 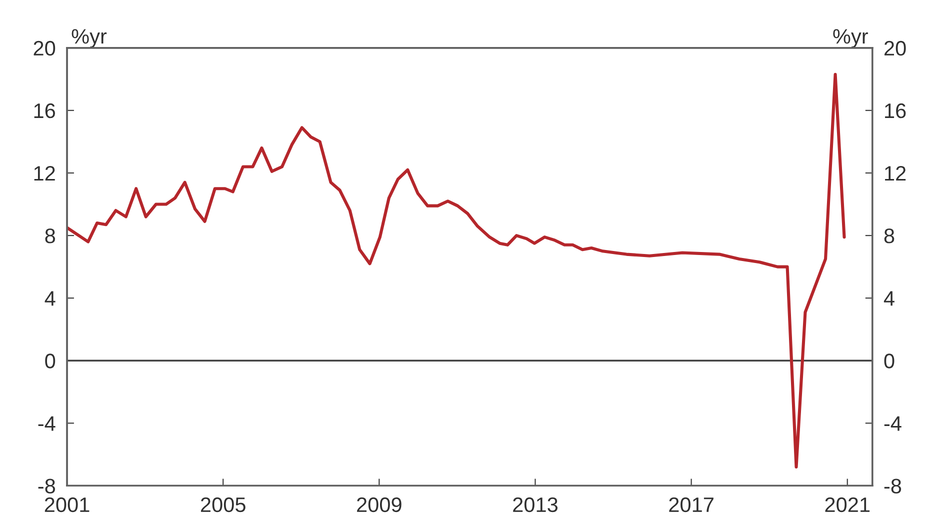 What do you see at coordinates (67, 504) in the screenshot?
I see `x-tick-label: 2001` at bounding box center [67, 504].